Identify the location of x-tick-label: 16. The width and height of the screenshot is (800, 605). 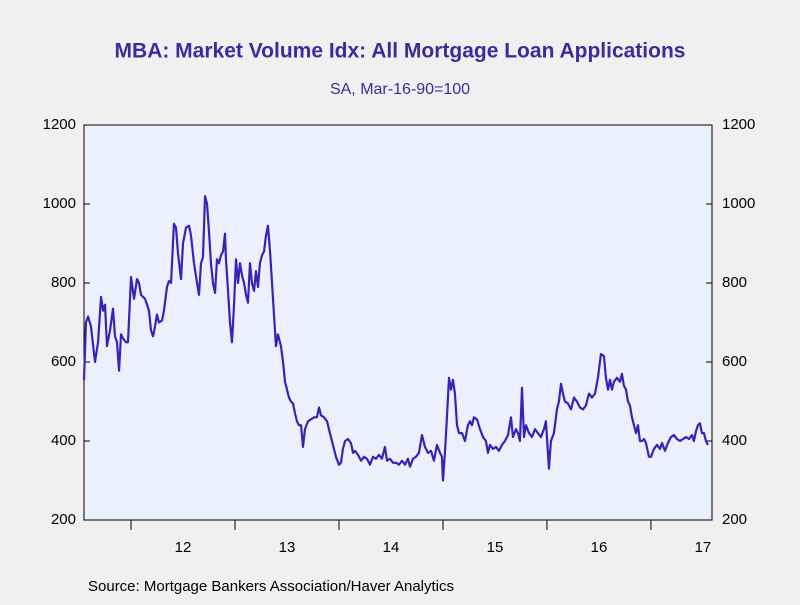
(599, 547).